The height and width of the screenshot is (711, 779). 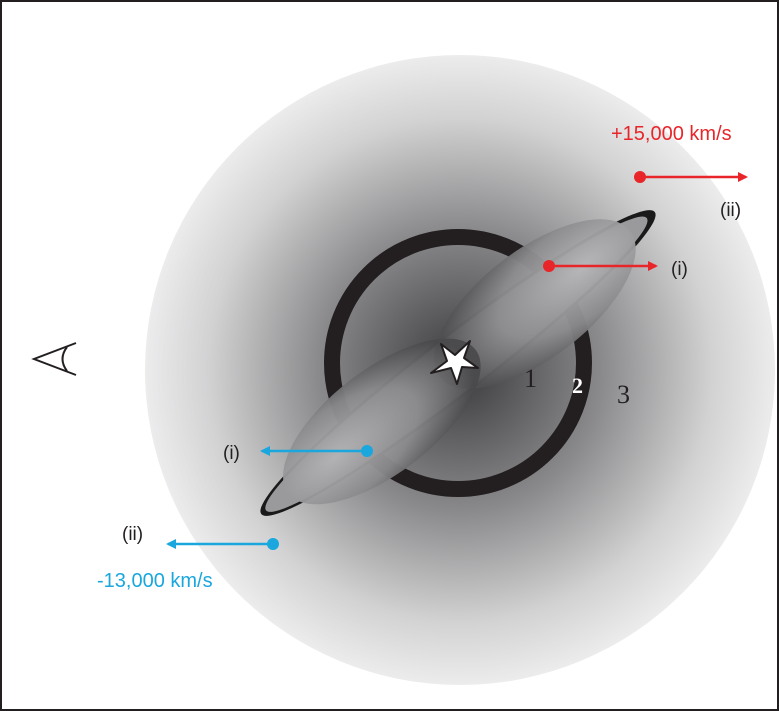 What do you see at coordinates (367, 451) in the screenshot?
I see `approaching-point-inner` at bounding box center [367, 451].